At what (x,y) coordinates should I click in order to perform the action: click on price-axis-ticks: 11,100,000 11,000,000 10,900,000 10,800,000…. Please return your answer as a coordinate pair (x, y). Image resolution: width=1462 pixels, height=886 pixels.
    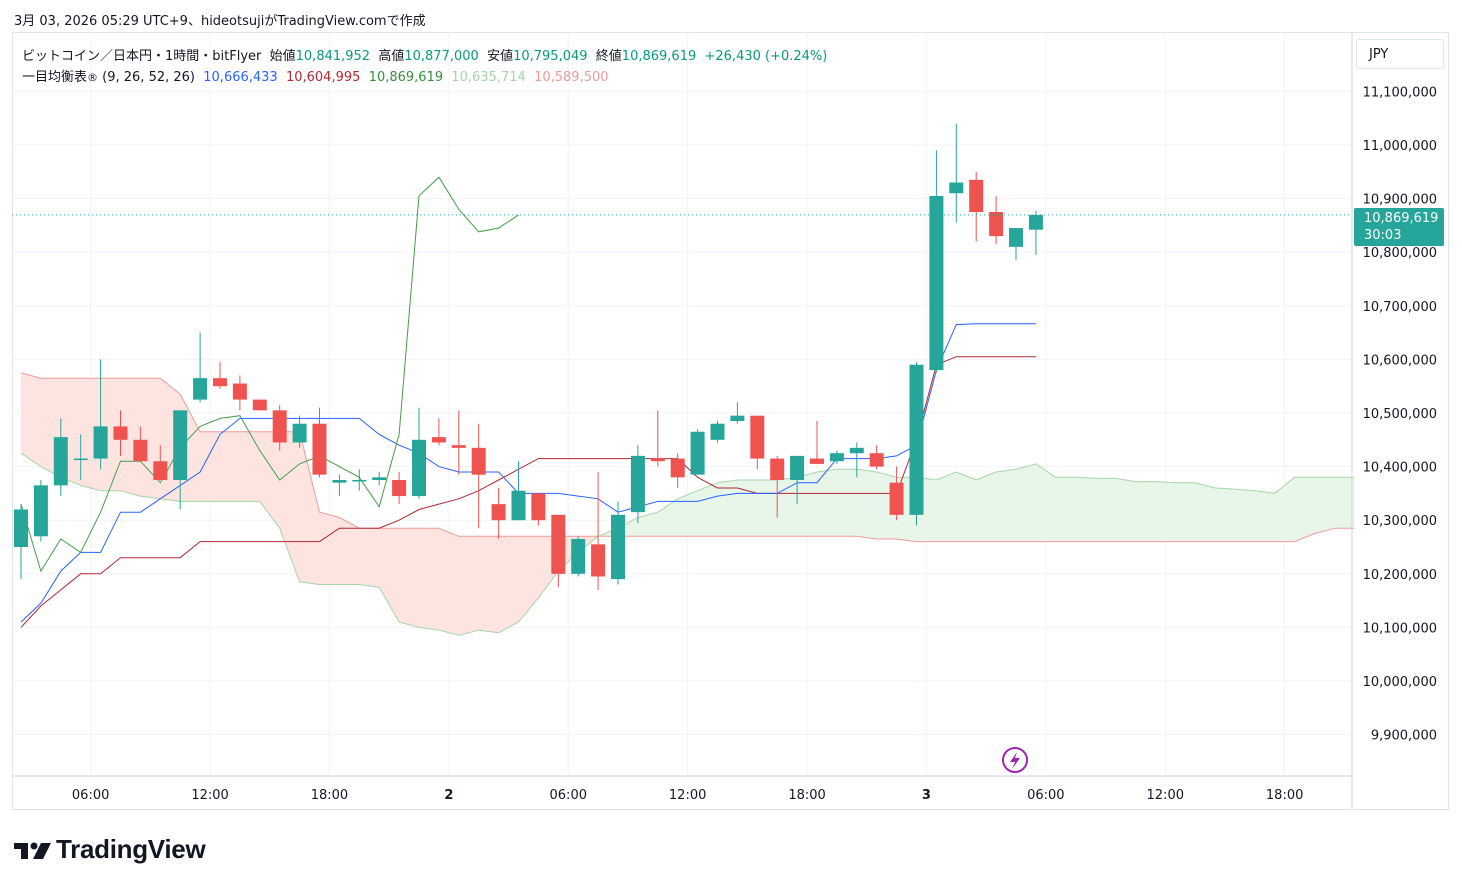
    Looking at the image, I should click on (1400, 414).